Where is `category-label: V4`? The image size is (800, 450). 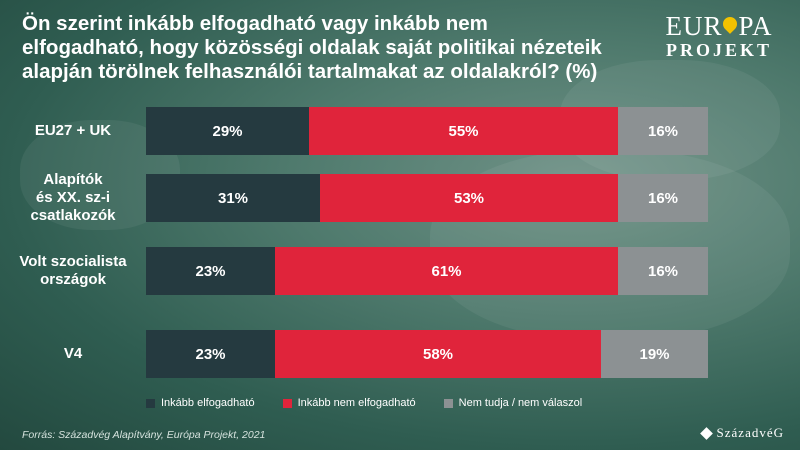
category-label: V4 is located at coordinates (73, 353).